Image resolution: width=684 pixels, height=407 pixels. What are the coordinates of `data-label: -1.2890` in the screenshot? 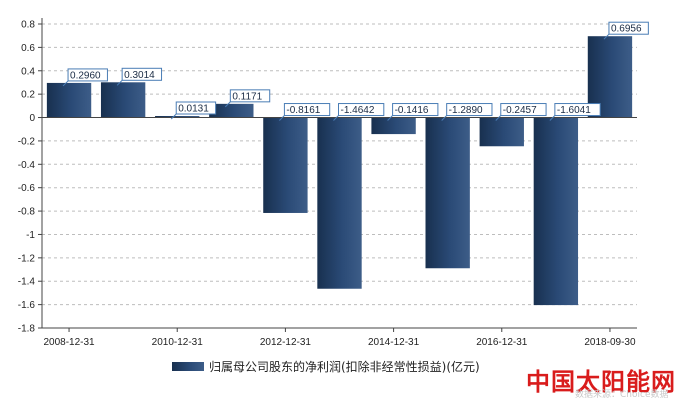 It's located at (466, 110).